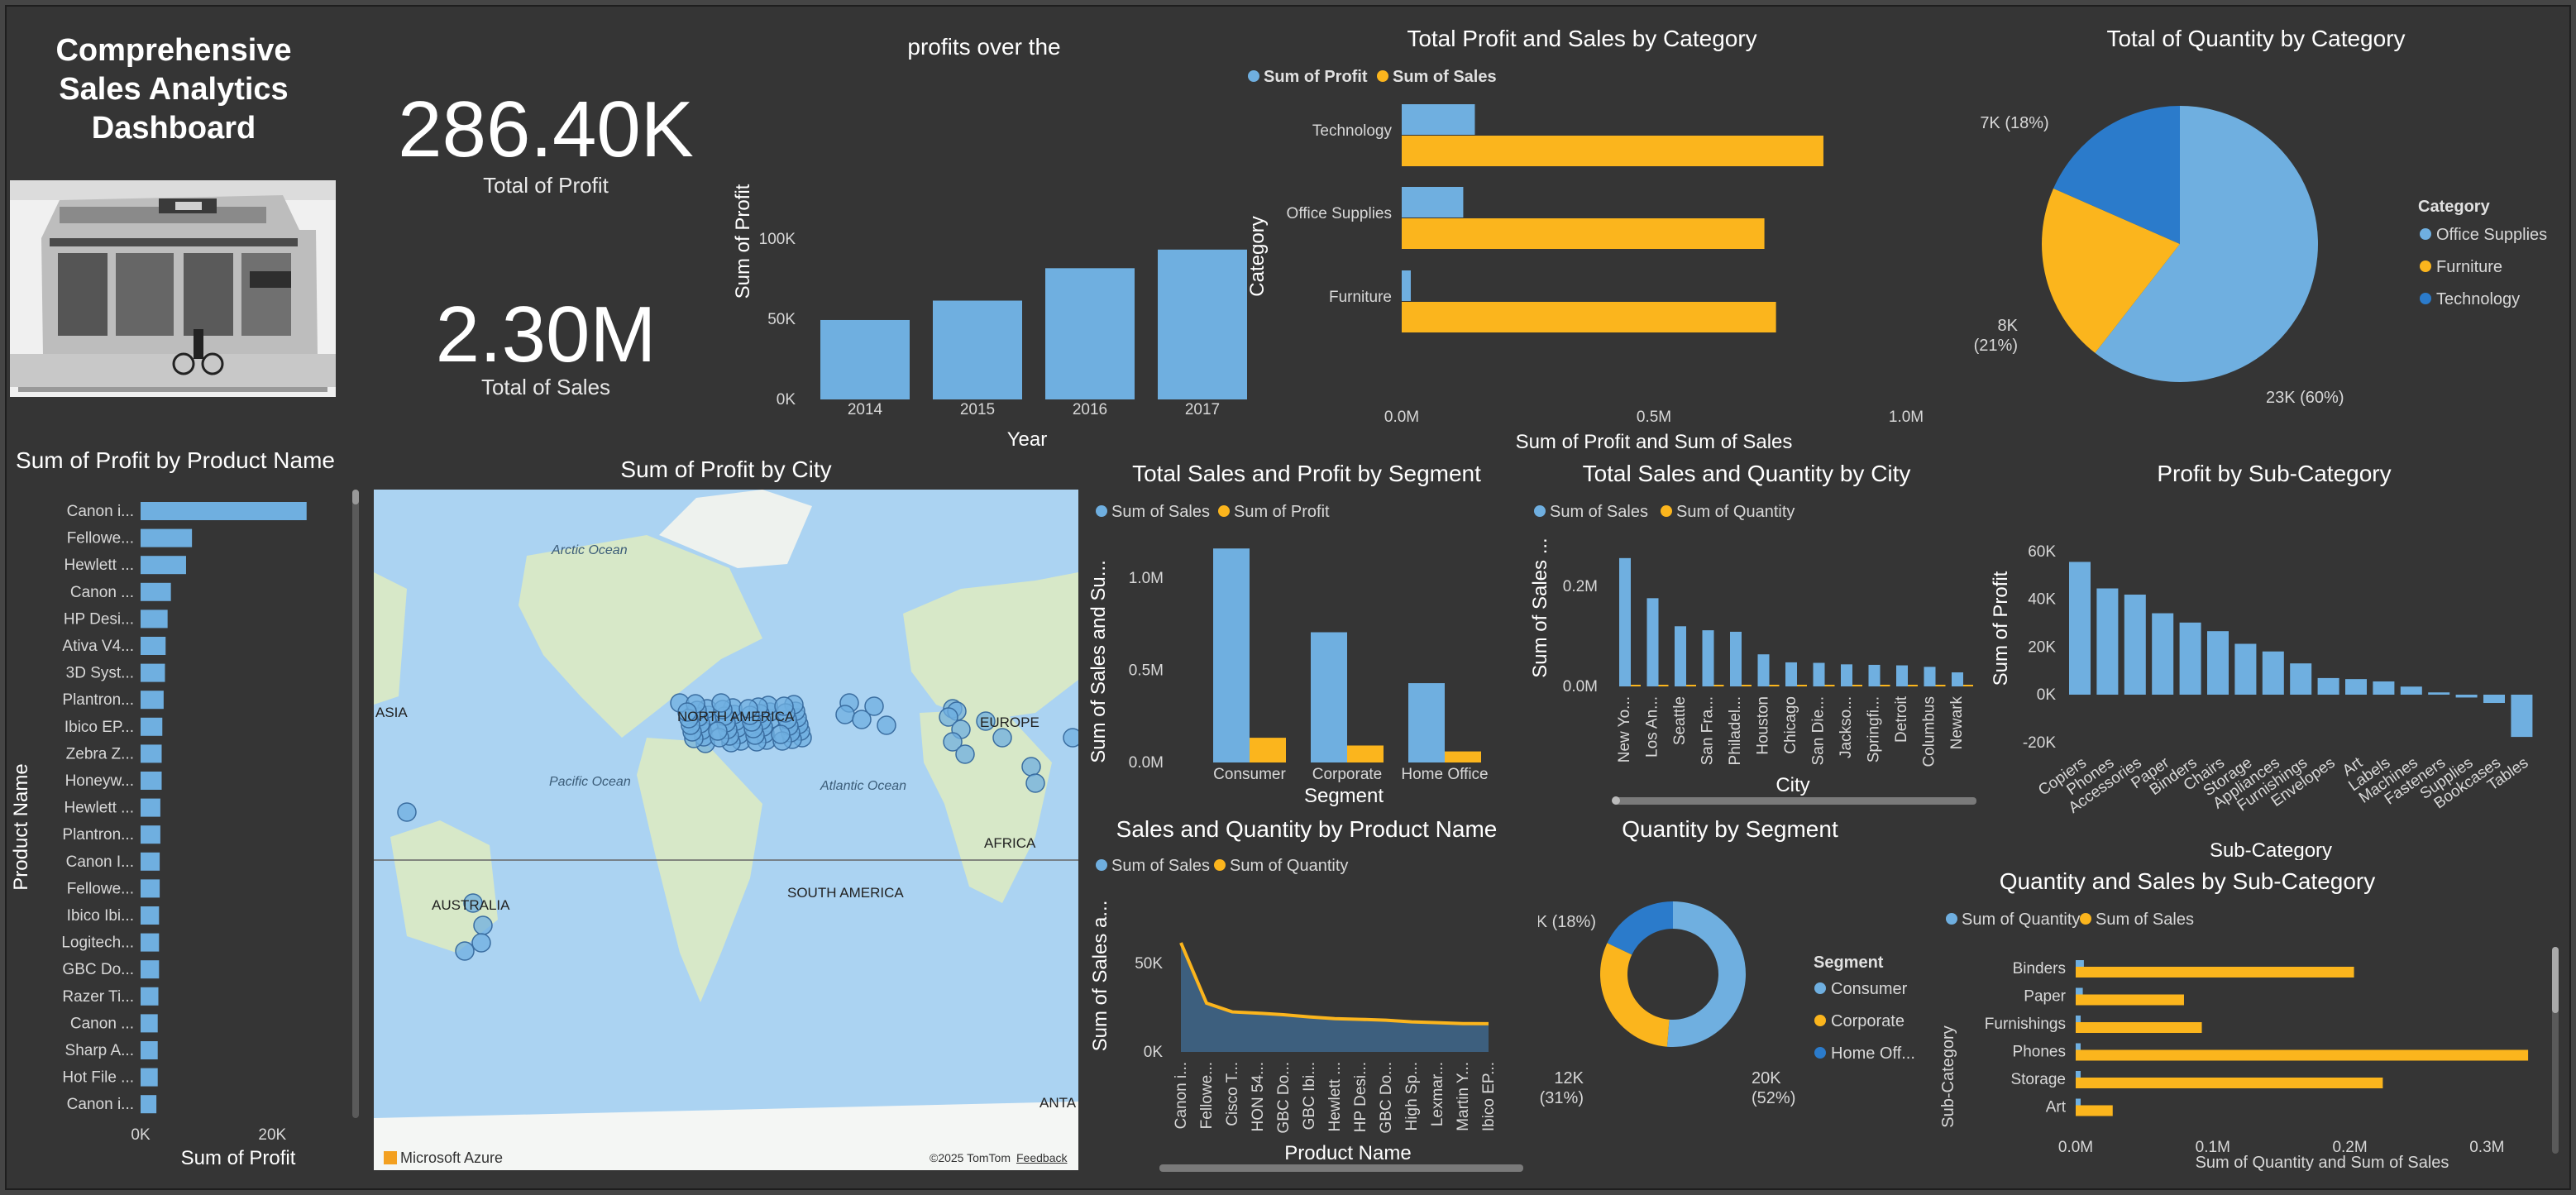 This screenshot has height=1195, width=2576. Describe the element at coordinates (777, 240) in the screenshot. I see `y-tick-label: 100K` at that location.